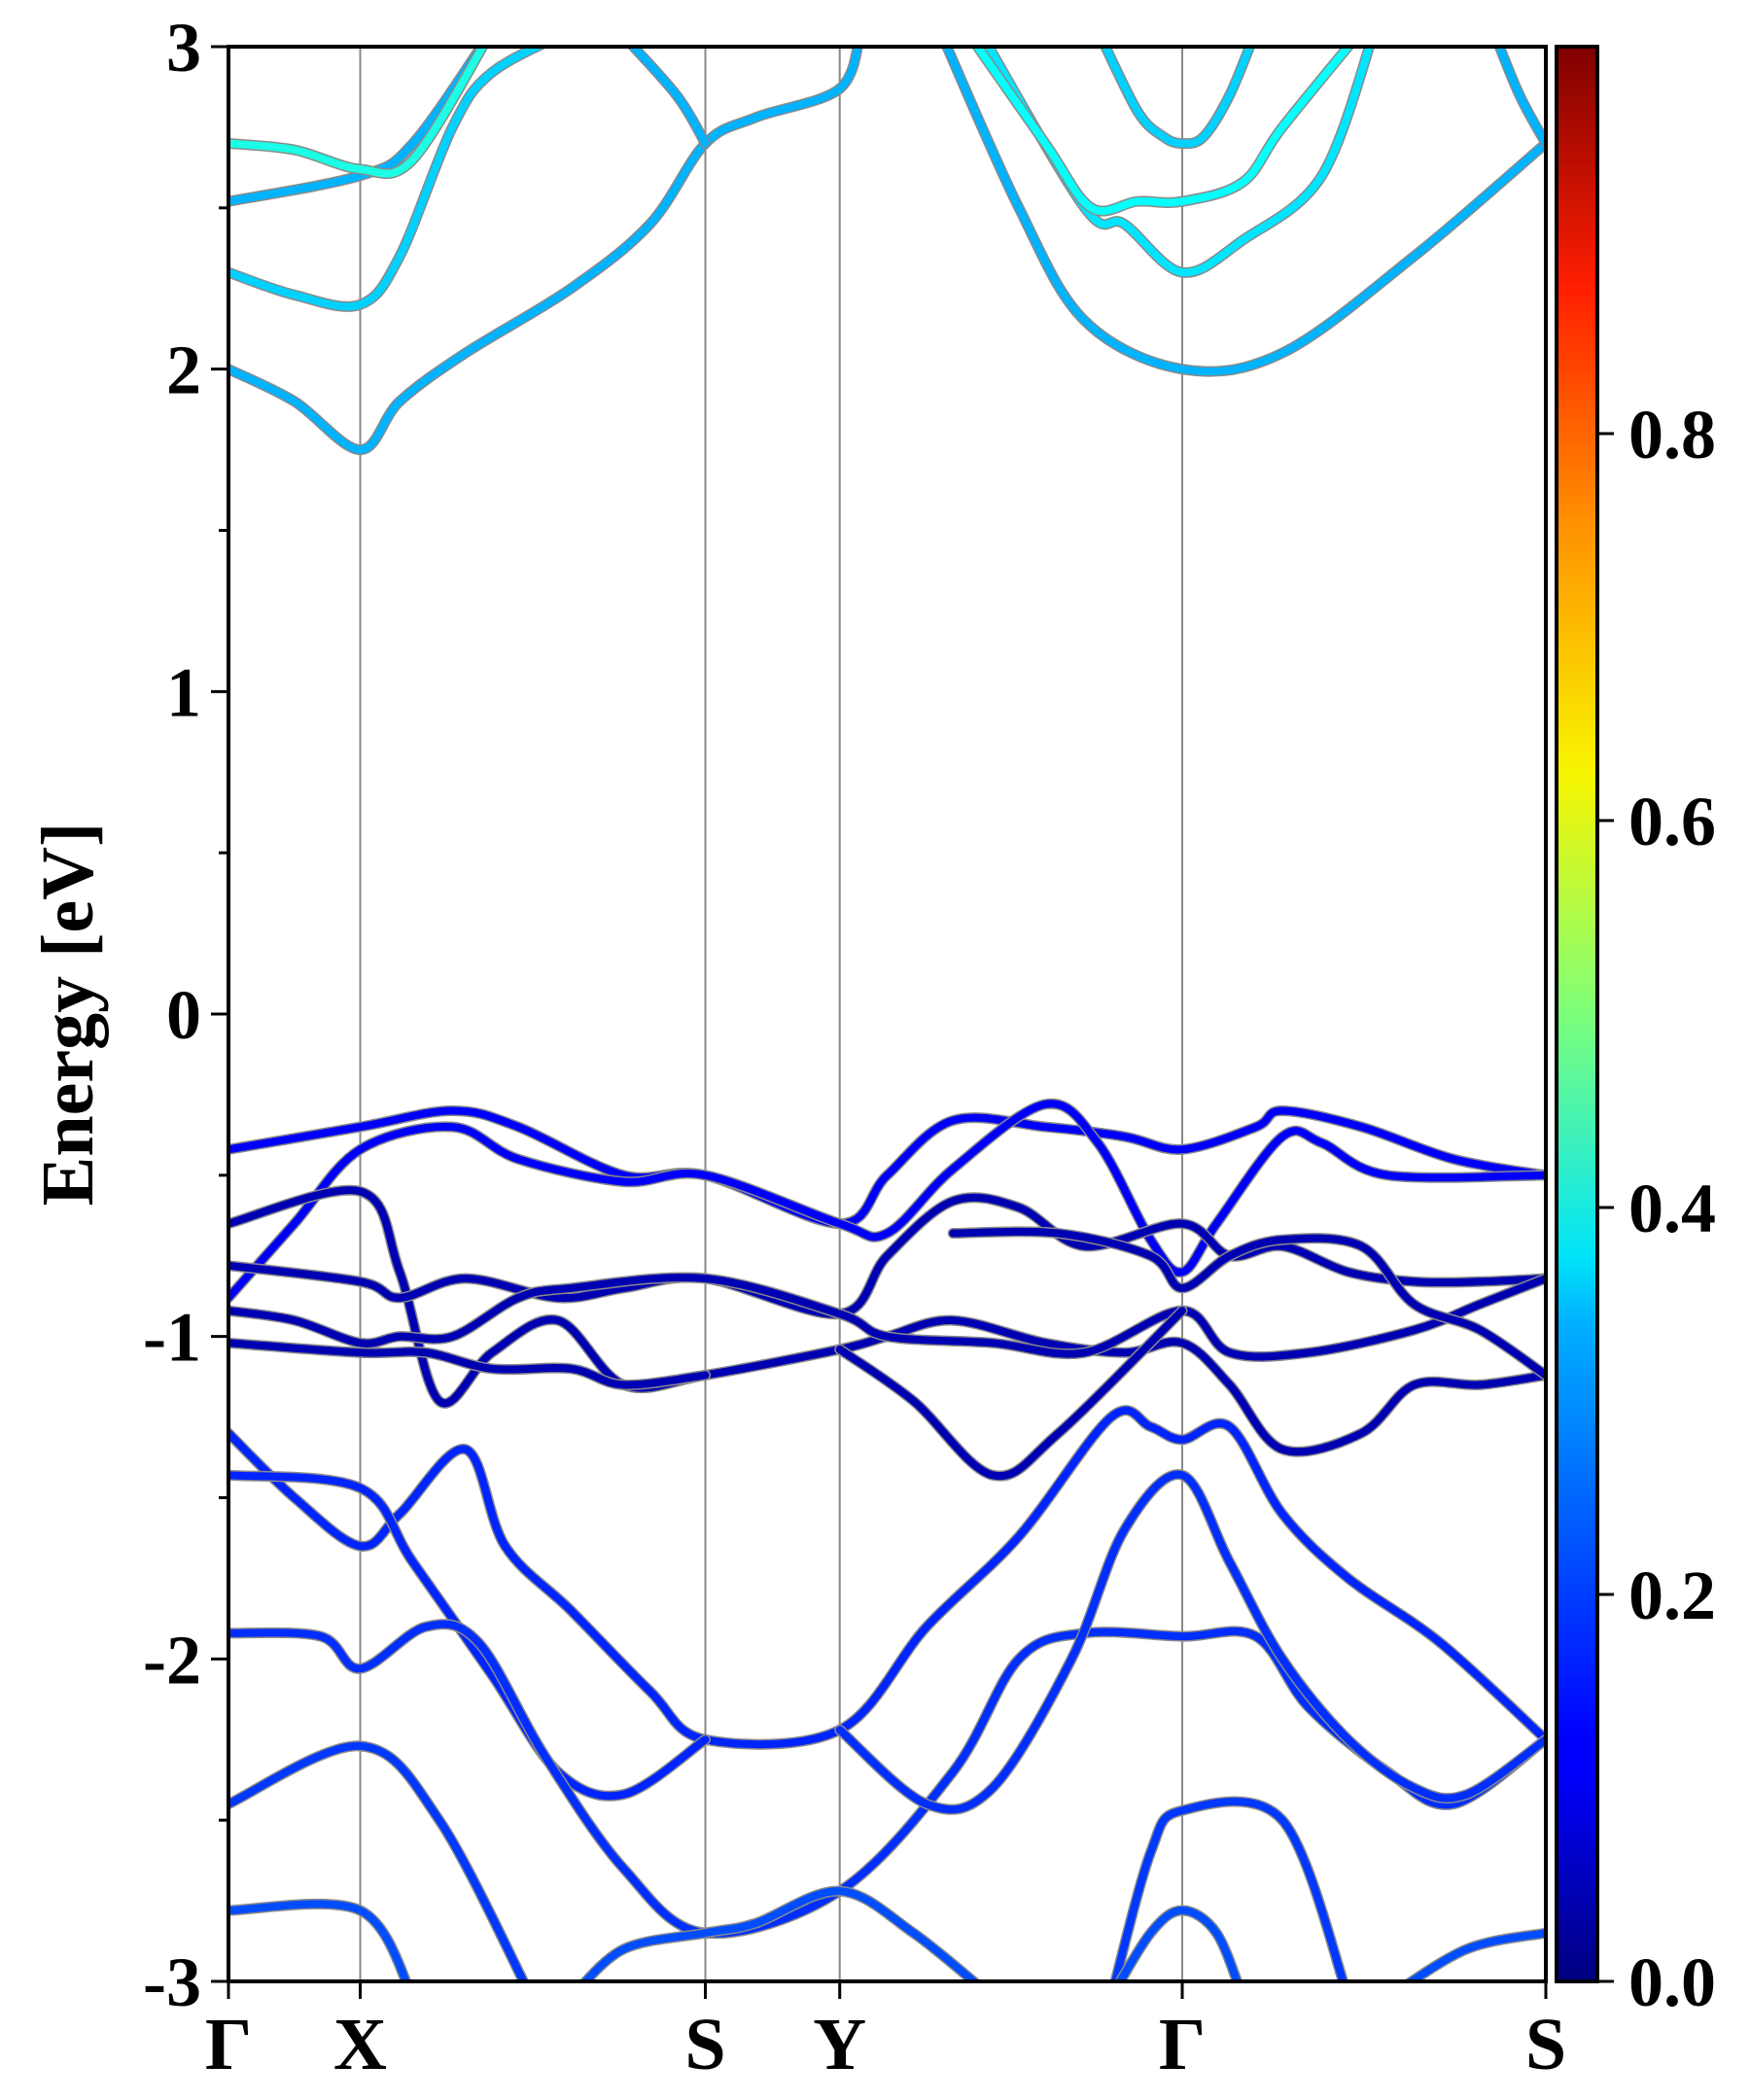 The image size is (1750, 2100). I want to click on x-tick-label: X, so click(360, 2044).